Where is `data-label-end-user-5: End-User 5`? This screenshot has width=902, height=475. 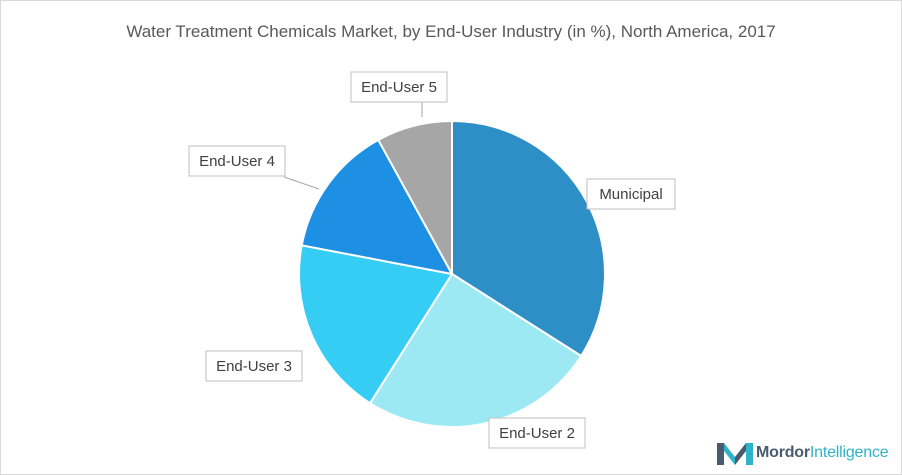 data-label-end-user-5: End-User 5 is located at coordinates (399, 87).